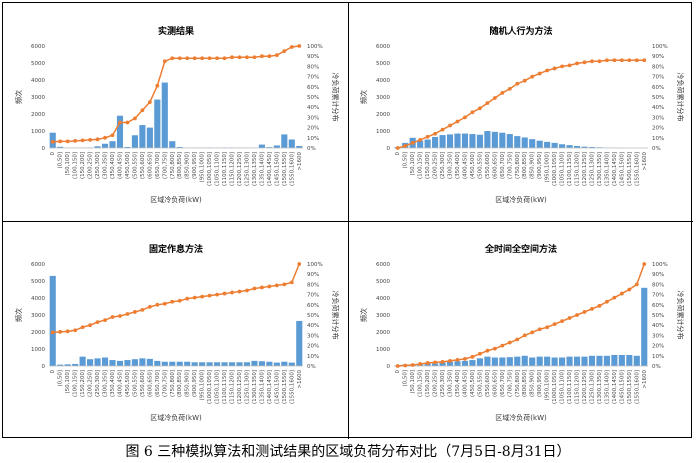  Describe the element at coordinates (292, 387) in the screenshot. I see `x-tick-label: (1550,1600]` at that location.